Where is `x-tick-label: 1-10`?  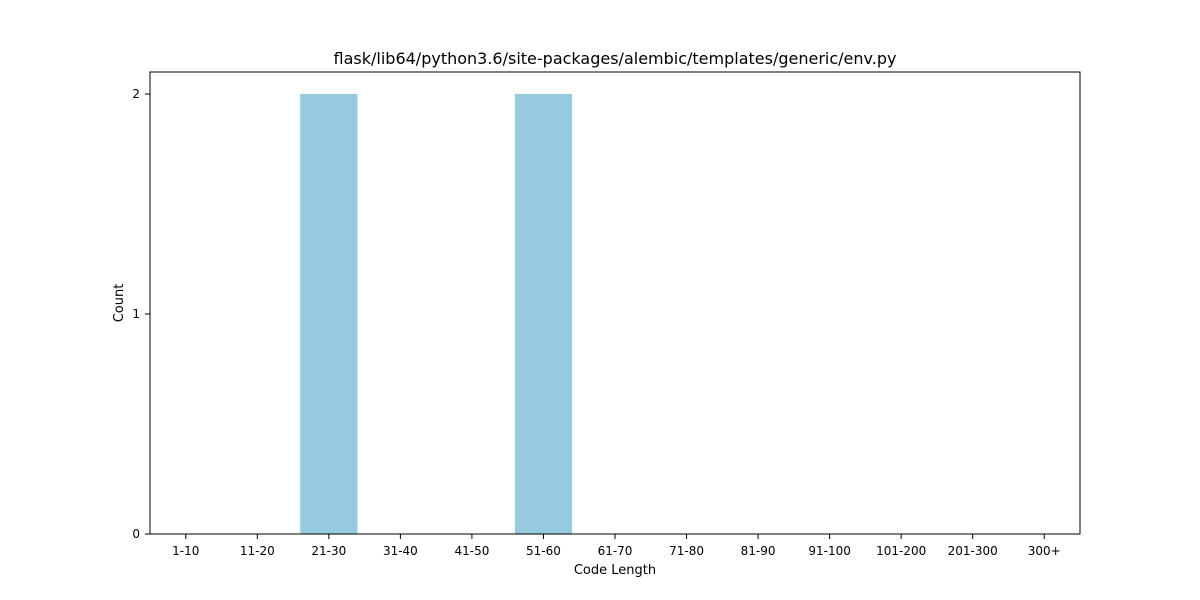 x-tick-label: 1-10 is located at coordinates (185, 551).